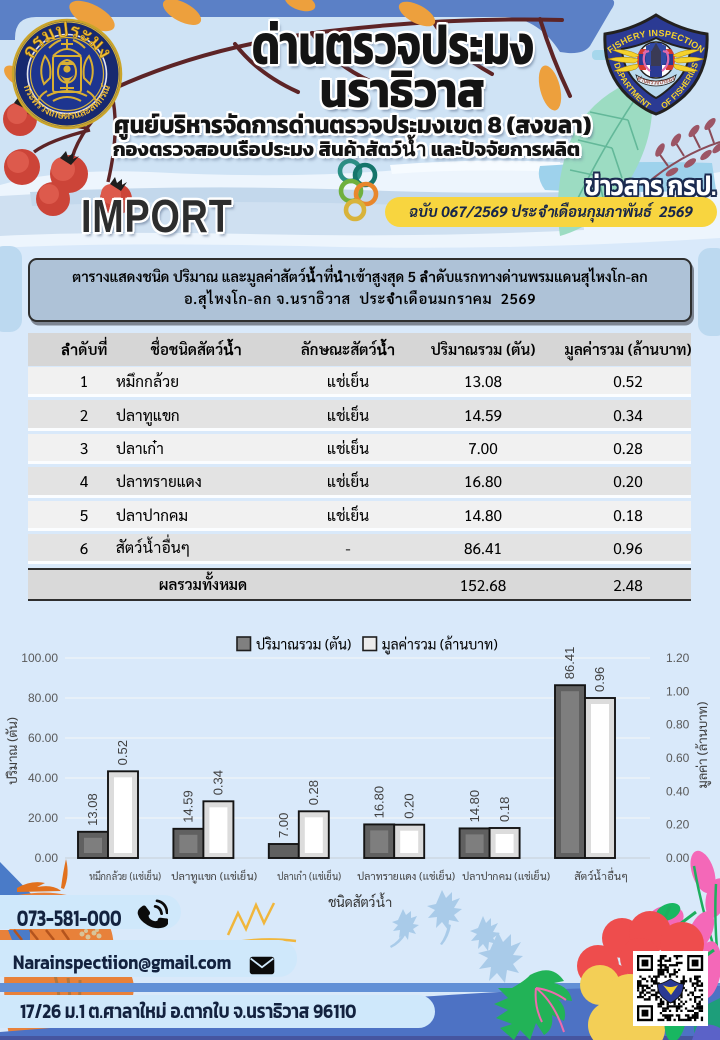  What do you see at coordinates (218, 782) in the screenshot?
I see `svg-text: 0.34` at bounding box center [218, 782].